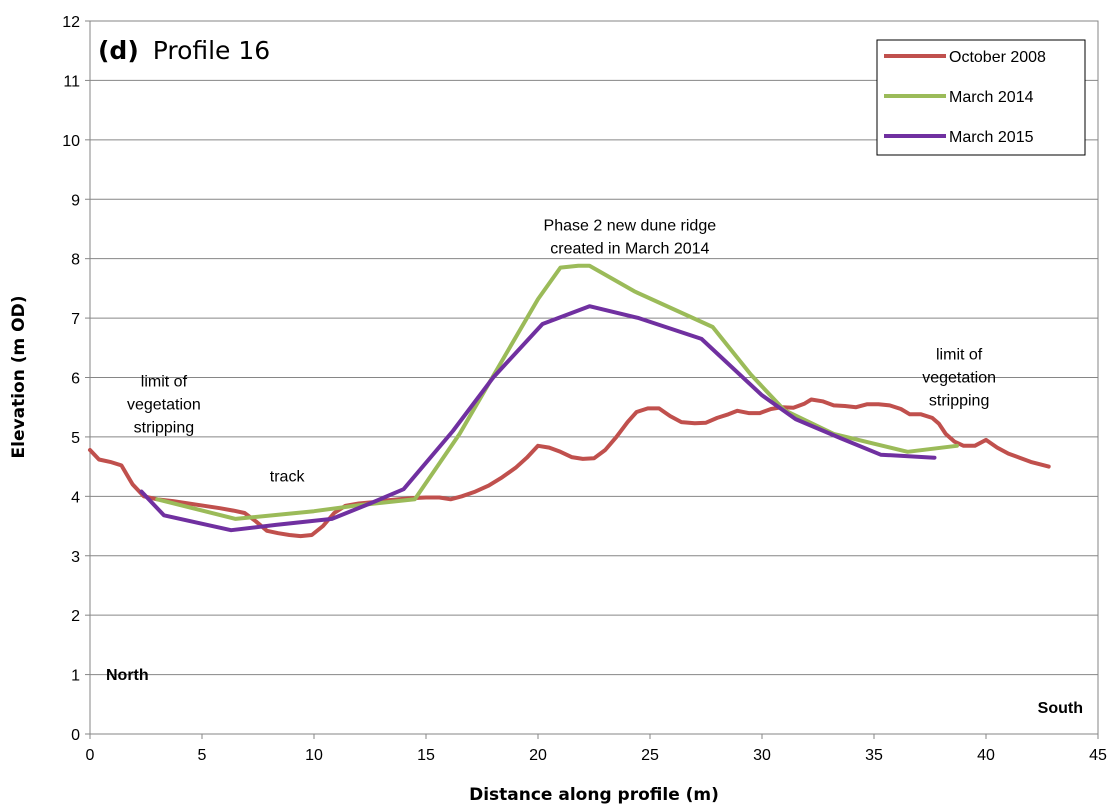  Describe the element at coordinates (212, 50) in the screenshot. I see `panel-title-text: Profile 16` at that location.